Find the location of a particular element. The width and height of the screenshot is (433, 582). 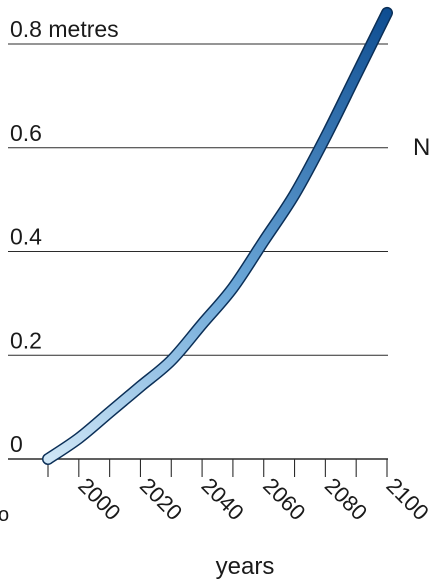

y-tick-label-1: 0.2 is located at coordinates (26, 340).